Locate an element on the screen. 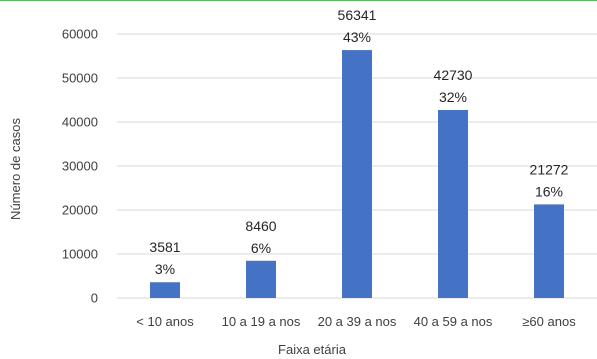 The image size is (597, 359). data-label-percent: 32% is located at coordinates (453, 97).